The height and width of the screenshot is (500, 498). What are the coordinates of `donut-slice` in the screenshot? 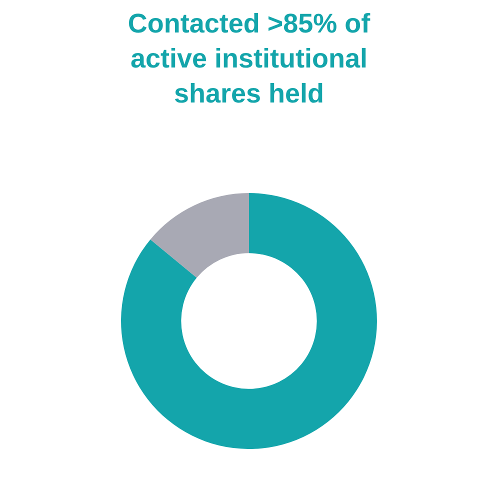 It's located at (199, 235).